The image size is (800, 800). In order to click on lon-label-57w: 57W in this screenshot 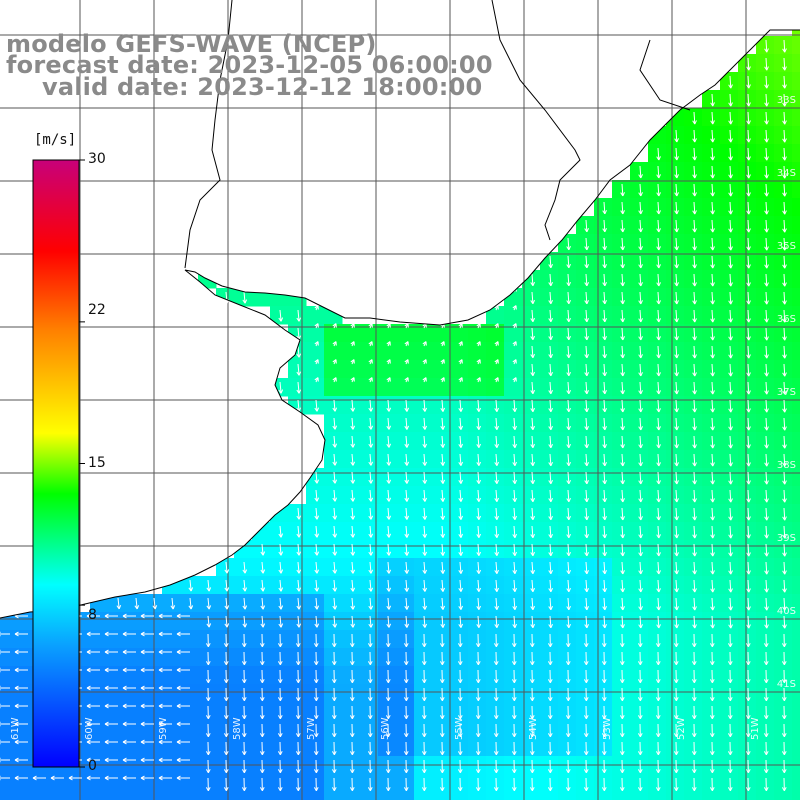, I will do `click(311, 728)`.